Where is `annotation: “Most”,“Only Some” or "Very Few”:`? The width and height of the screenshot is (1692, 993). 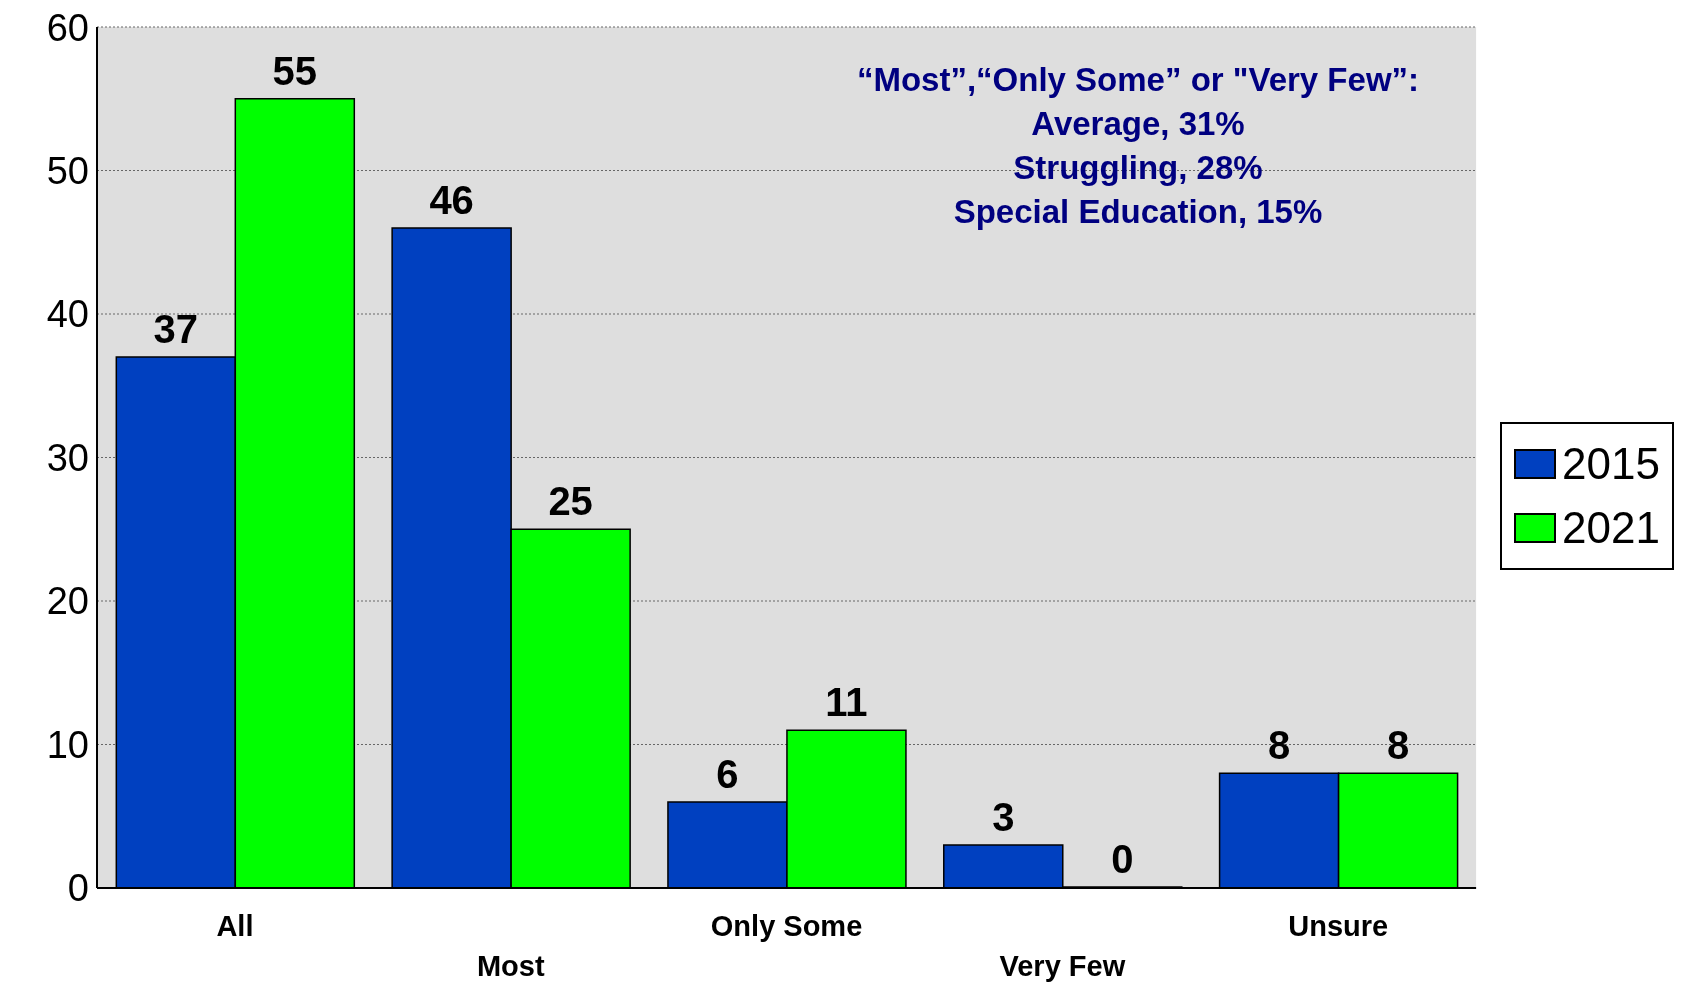 annotation: “Most”,“Only Some” or "Very Few”: is located at coordinates (1138, 80).